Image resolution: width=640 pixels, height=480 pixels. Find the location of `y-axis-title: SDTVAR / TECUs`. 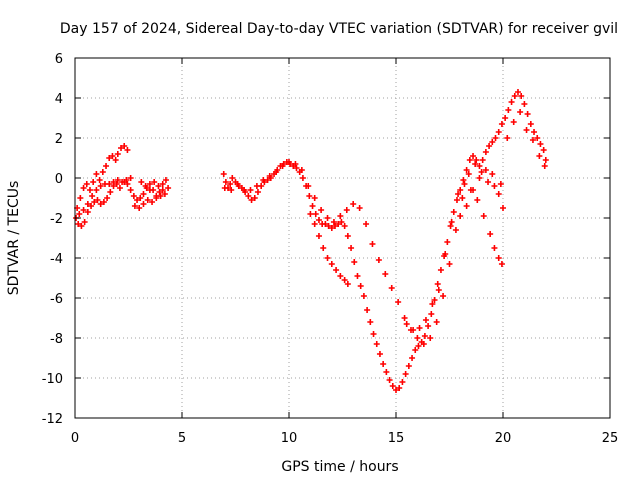

y-axis-title: SDTVAR / TECUs is located at coordinates (14, 238).